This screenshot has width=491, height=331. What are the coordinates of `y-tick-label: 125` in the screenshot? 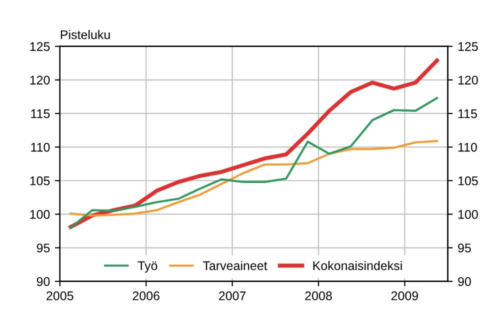 It's located at (40, 46).